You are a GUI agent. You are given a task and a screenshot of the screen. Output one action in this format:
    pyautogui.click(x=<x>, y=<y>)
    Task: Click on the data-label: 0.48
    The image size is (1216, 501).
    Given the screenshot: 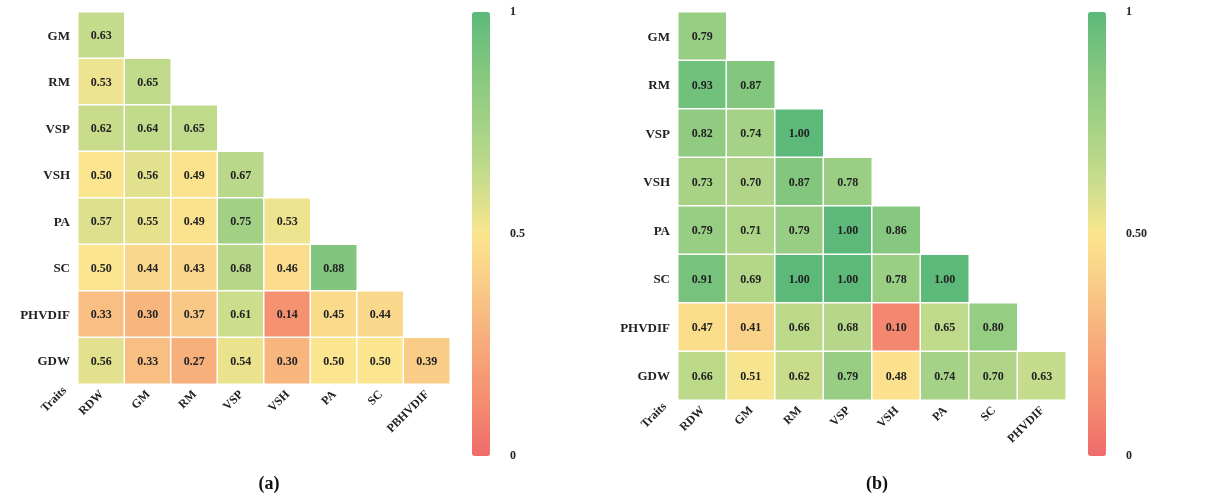 What is the action you would take?
    pyautogui.click(x=896, y=375)
    